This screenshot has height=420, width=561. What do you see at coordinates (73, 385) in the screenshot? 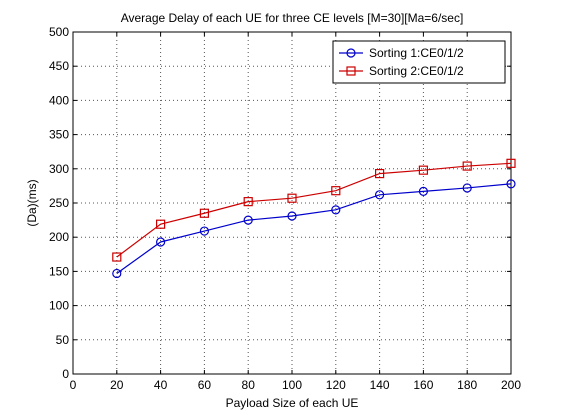
I see `x-tick-label: 0` at bounding box center [73, 385].